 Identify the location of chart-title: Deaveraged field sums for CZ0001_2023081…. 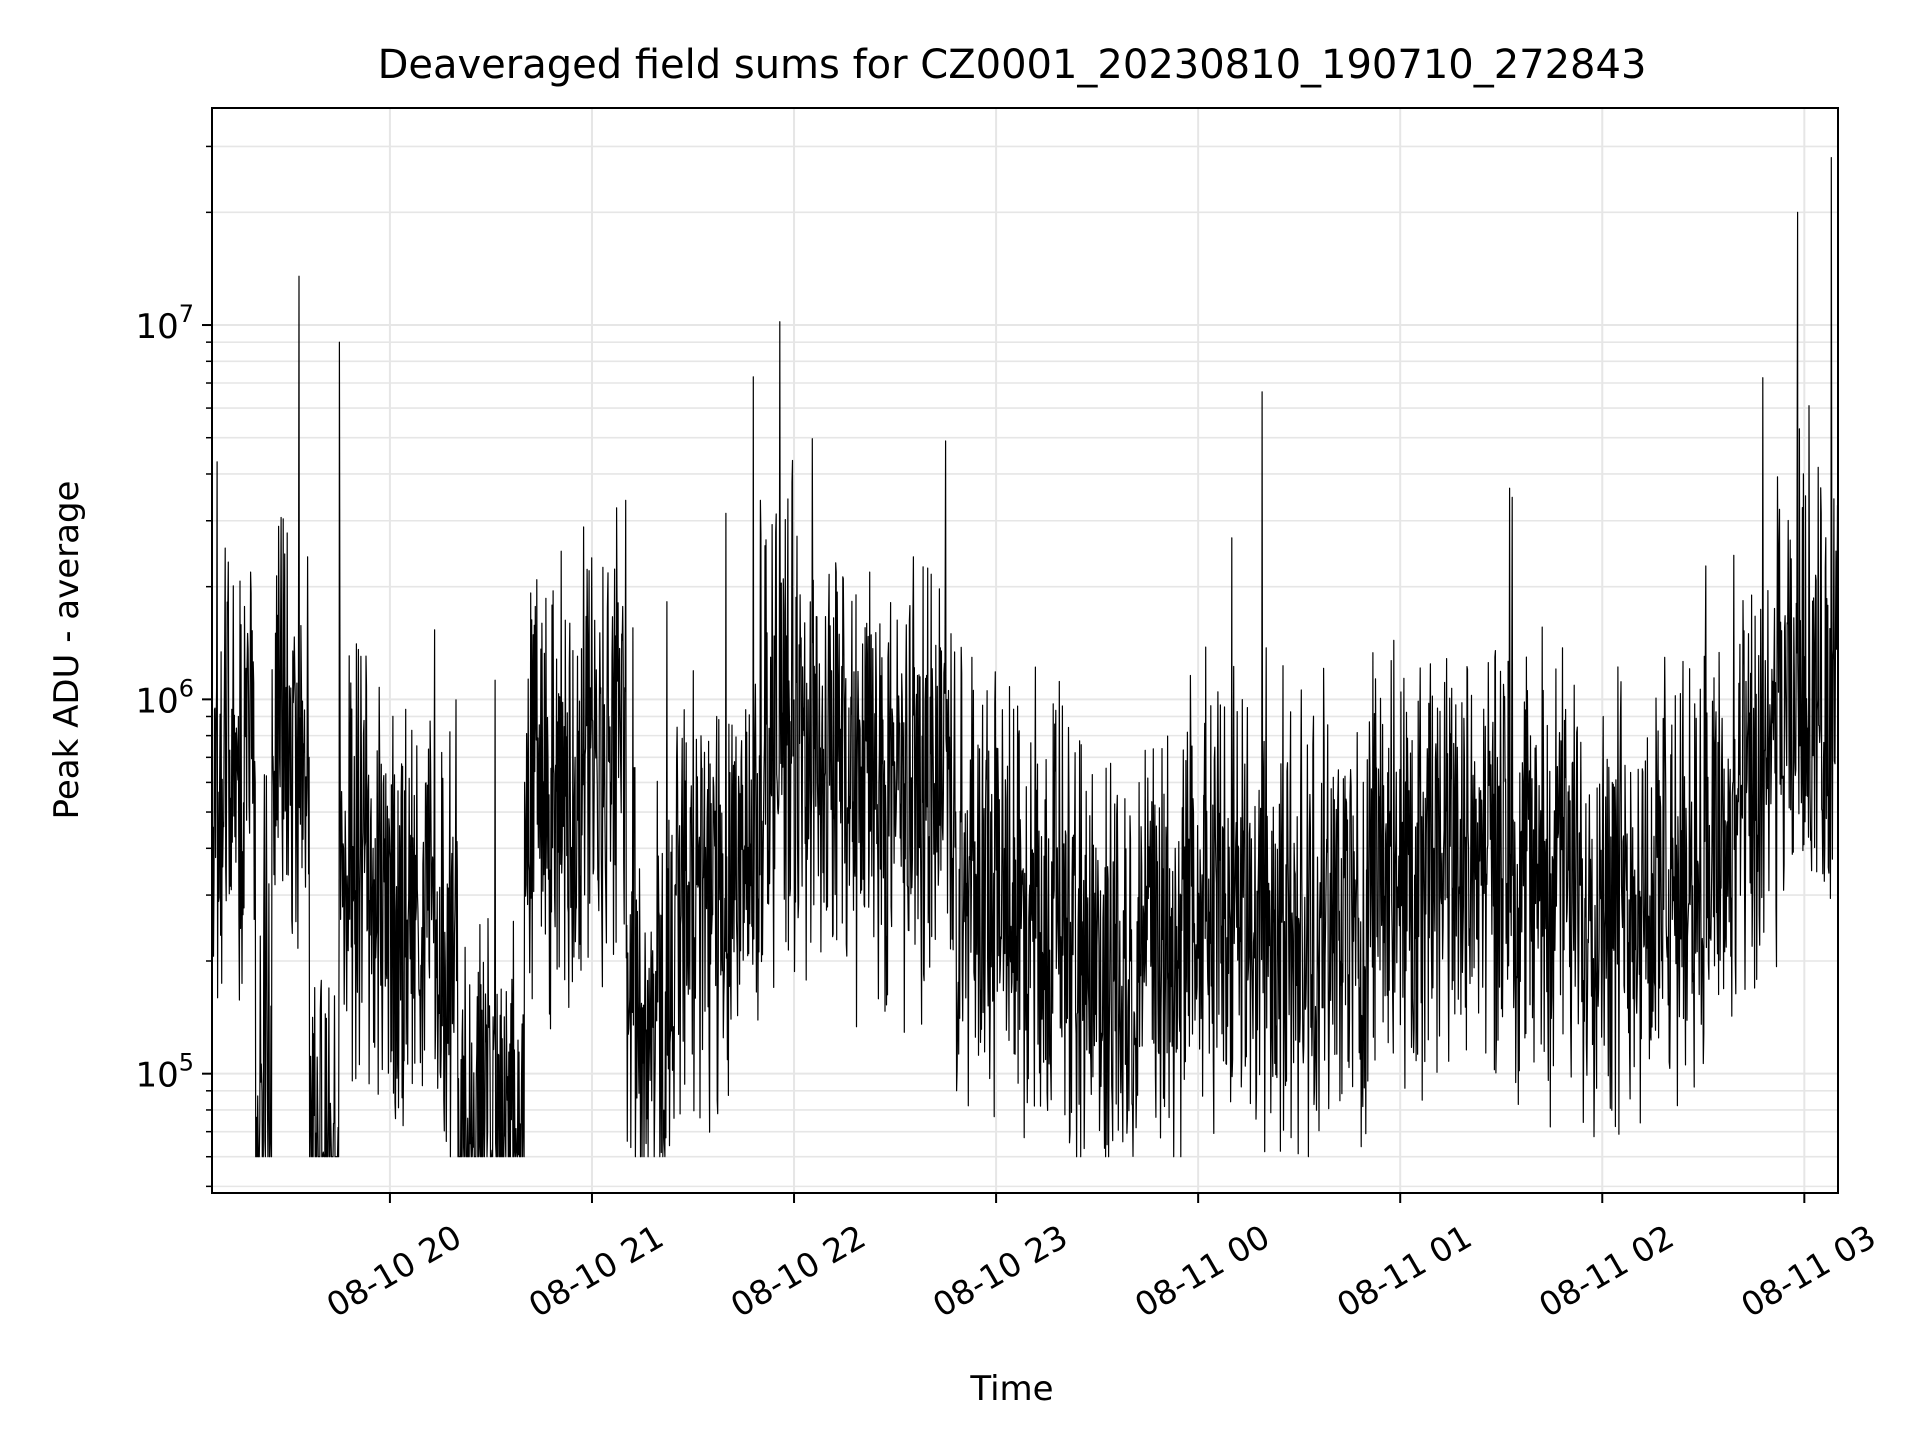
(1012, 65).